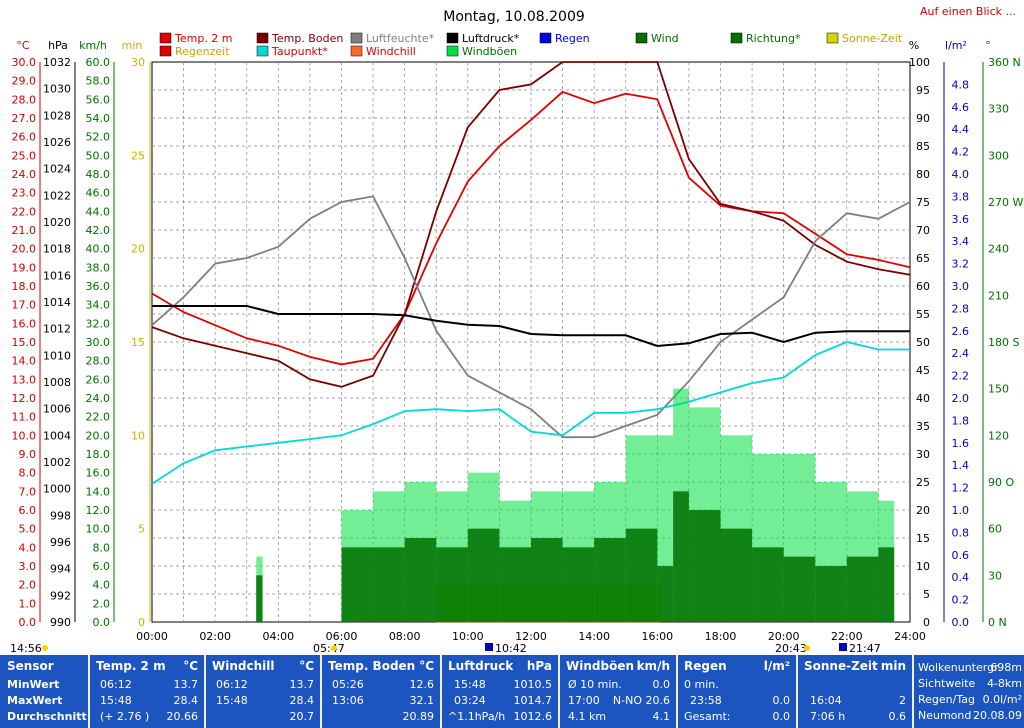  Describe the element at coordinates (190, 666) in the screenshot. I see `temp2m-unit: °C` at that location.